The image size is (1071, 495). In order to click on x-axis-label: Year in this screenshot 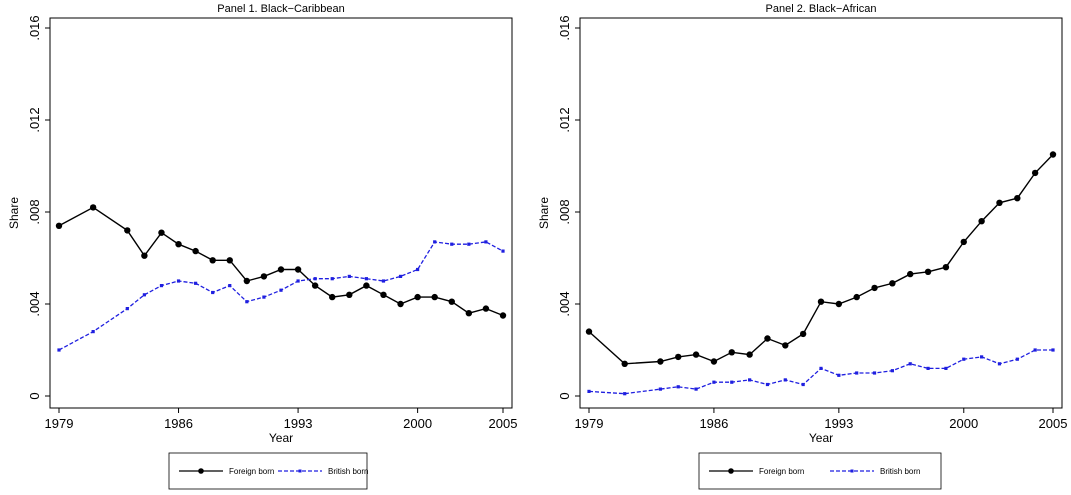, I will do `click(821, 438)`.